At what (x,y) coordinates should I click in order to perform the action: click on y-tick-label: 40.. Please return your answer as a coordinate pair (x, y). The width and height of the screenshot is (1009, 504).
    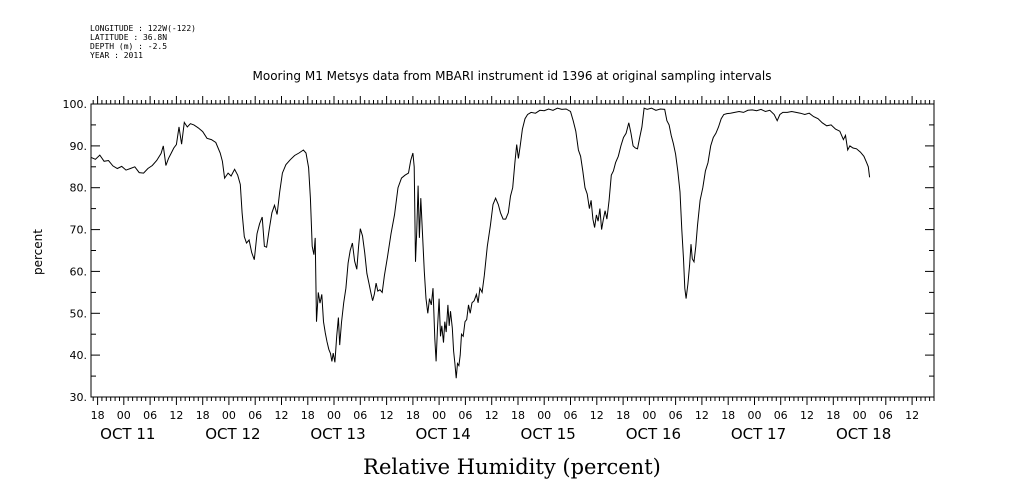
    Looking at the image, I should click on (79, 355).